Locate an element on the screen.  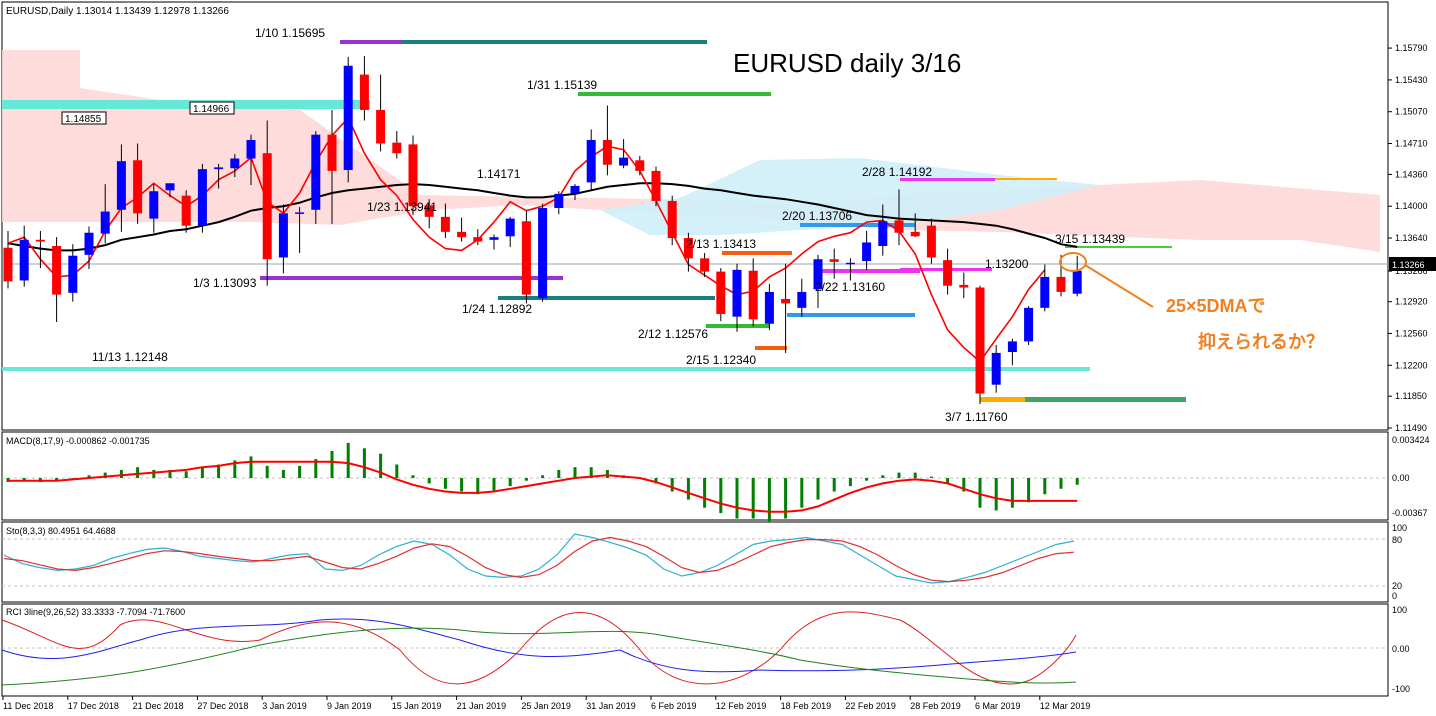
rci-tick: -100 is located at coordinates (1401, 689).